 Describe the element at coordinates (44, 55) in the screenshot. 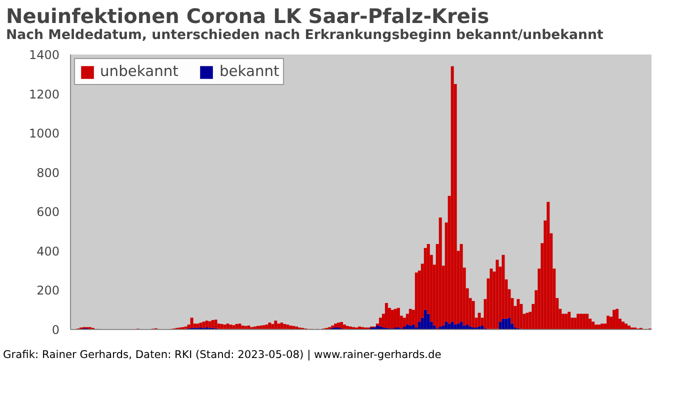

I see `y-tick-label: 1400` at that location.